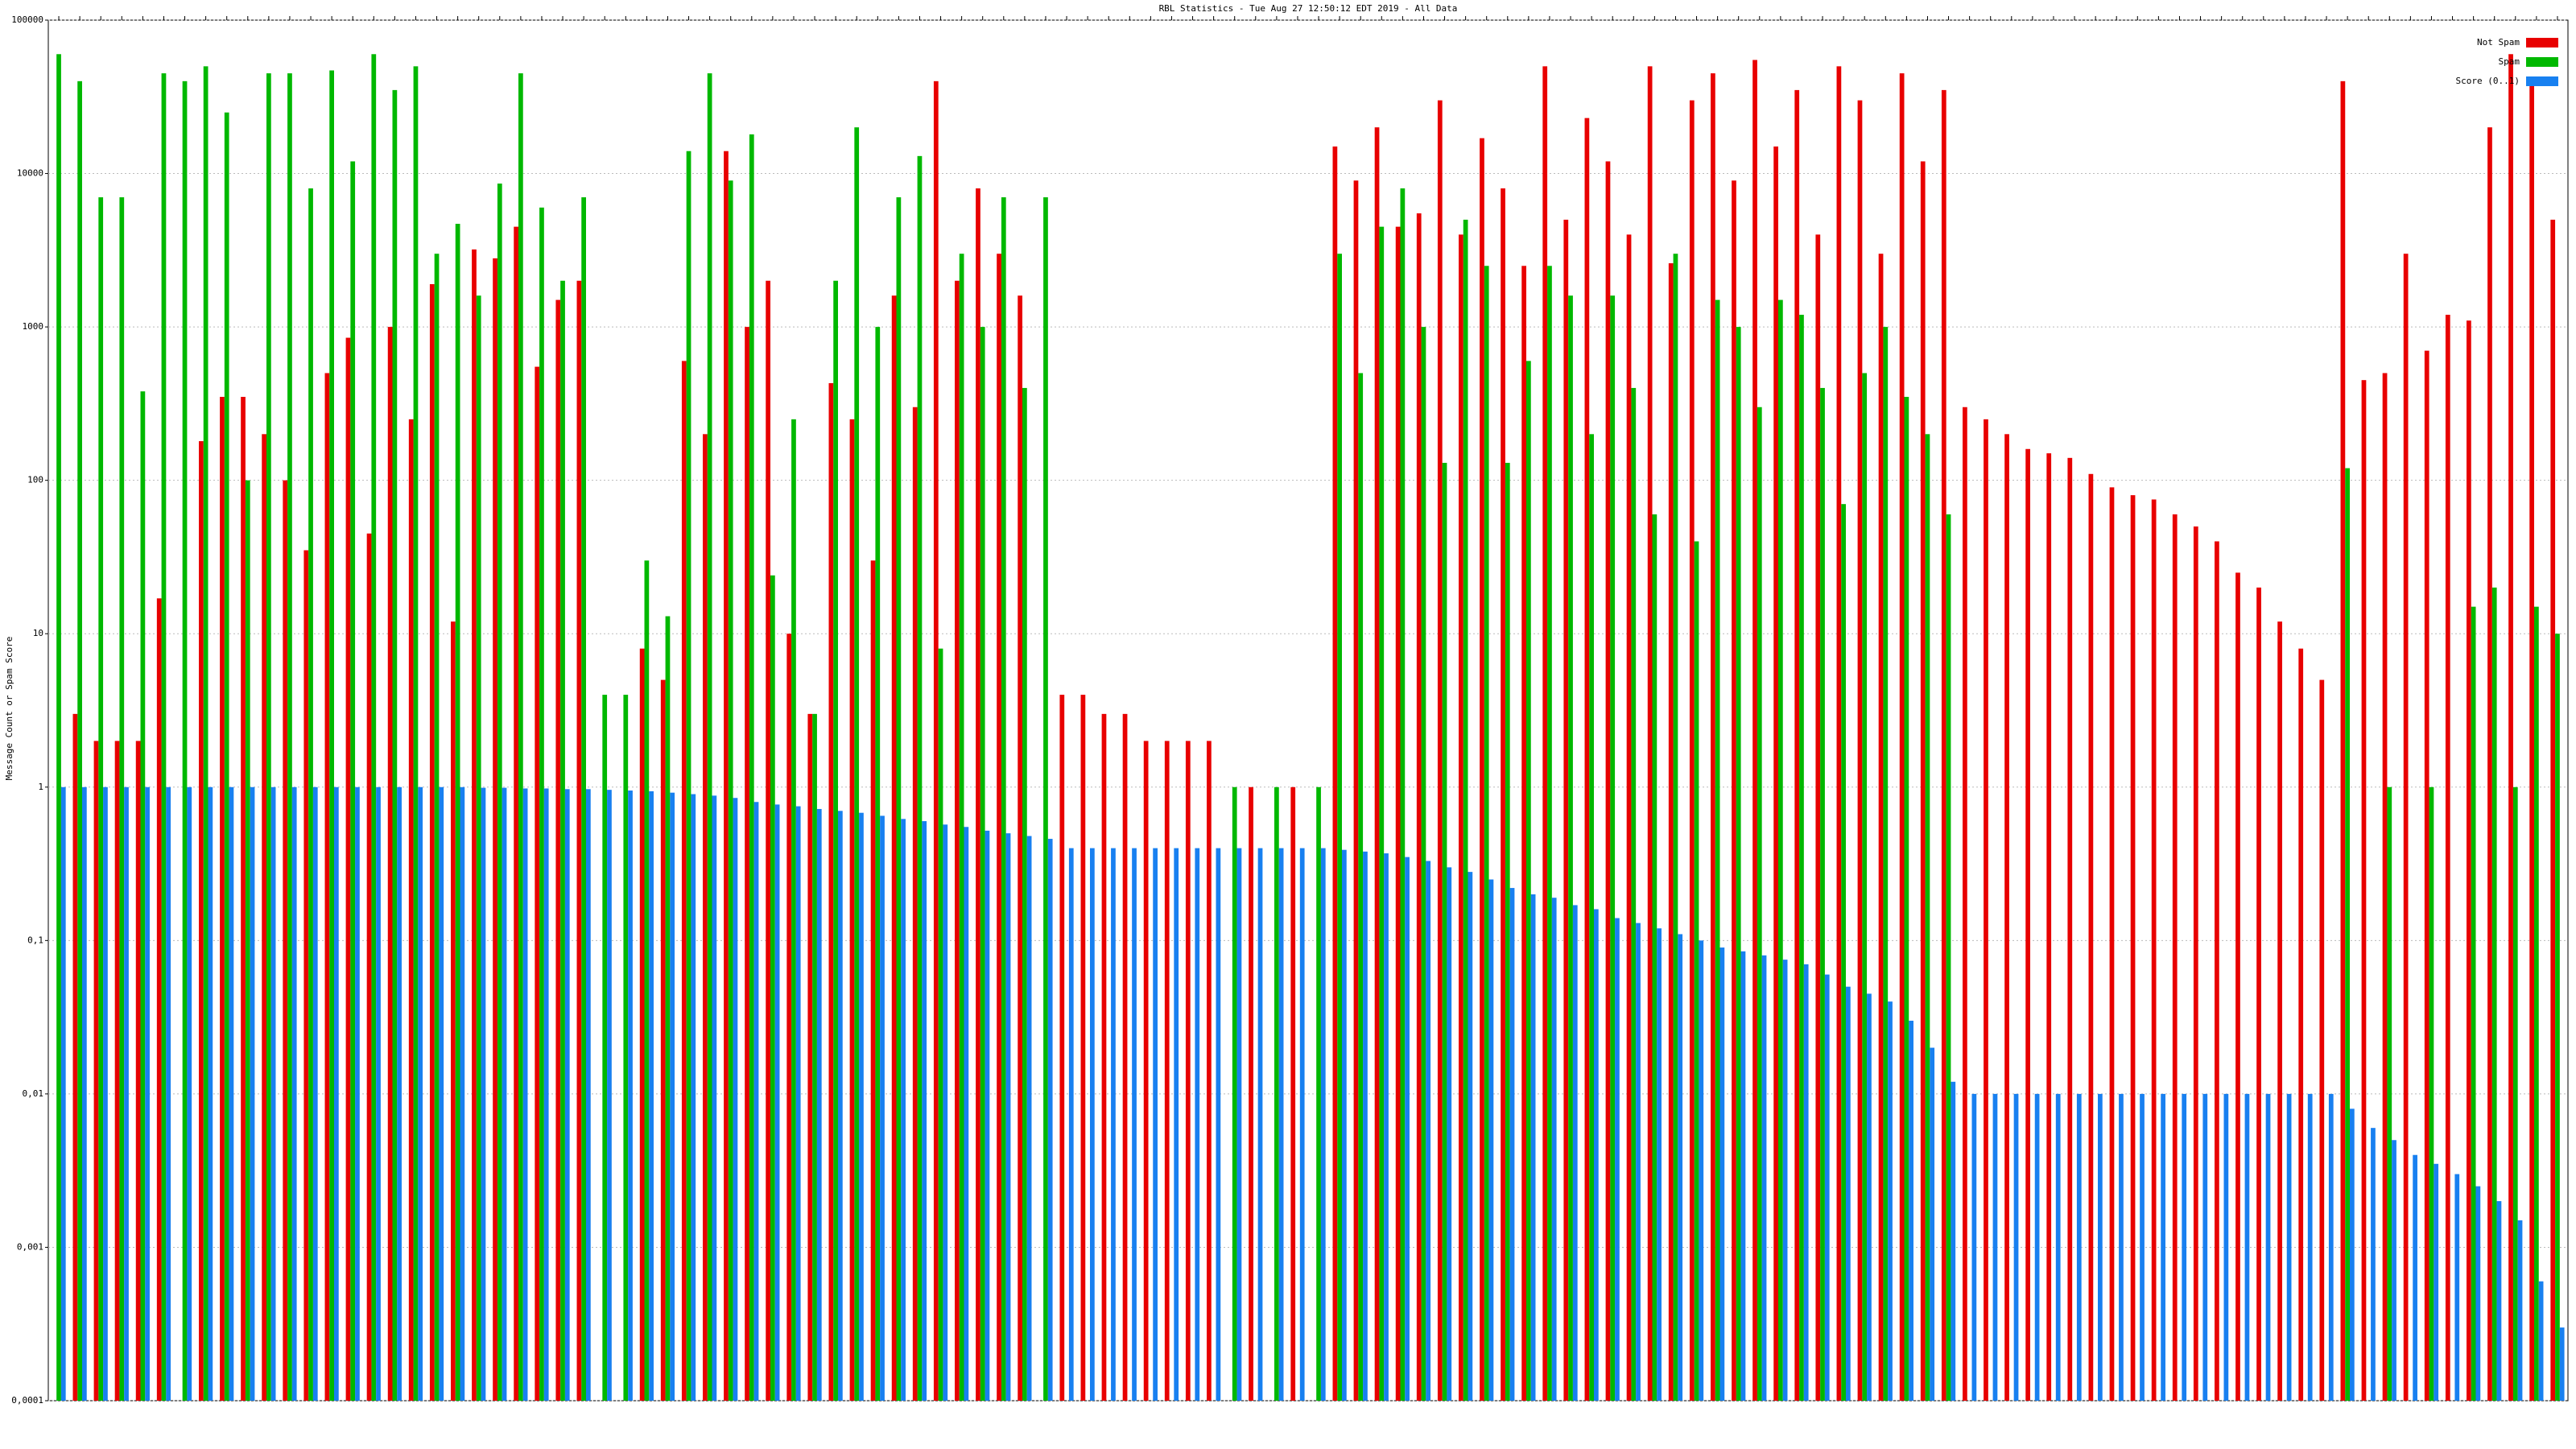  Describe the element at coordinates (35, 480) in the screenshot. I see `y-tick-label: 100` at that location.